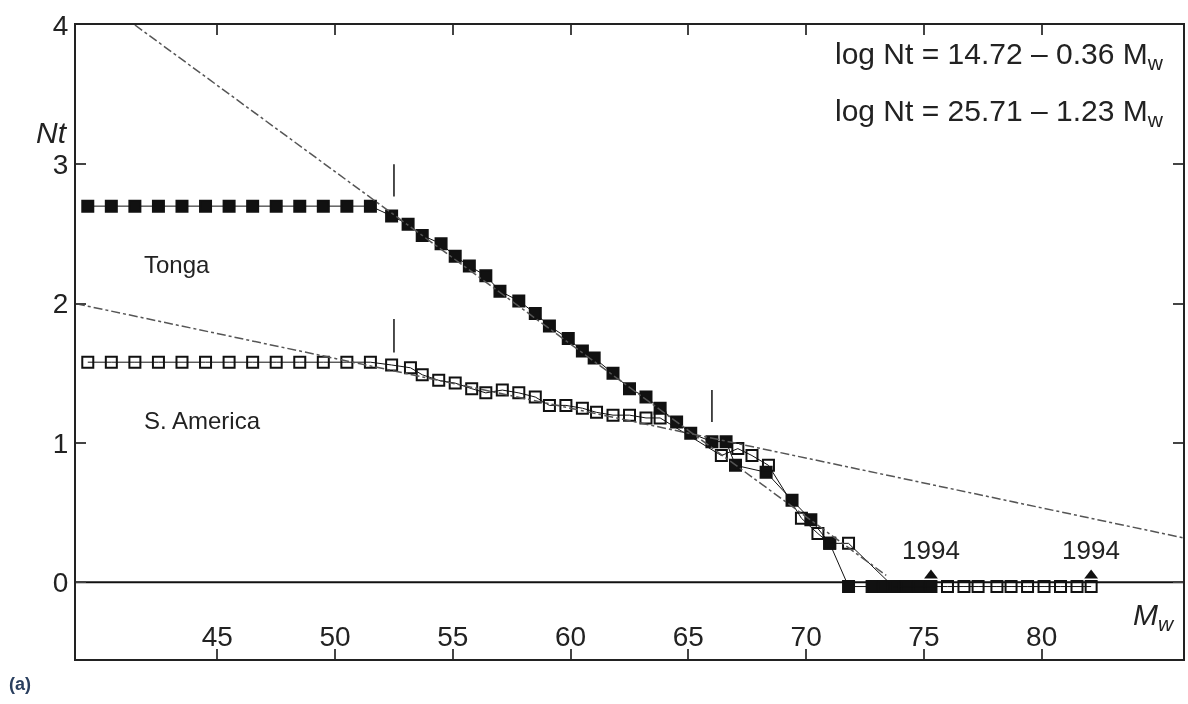 Image resolution: width=1188 pixels, height=704 pixels. Describe the element at coordinates (1042, 636) in the screenshot. I see `x-tick-label: 80` at that location.